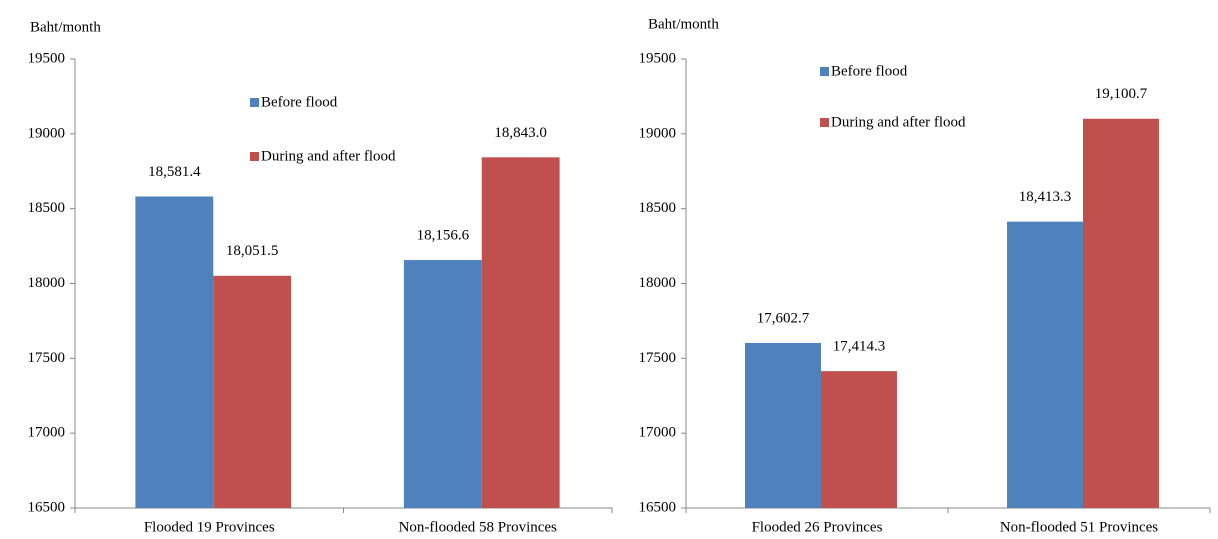 The image size is (1218, 539). What do you see at coordinates (252, 251) in the screenshot?
I see `value-label: 18,051.5` at bounding box center [252, 251].